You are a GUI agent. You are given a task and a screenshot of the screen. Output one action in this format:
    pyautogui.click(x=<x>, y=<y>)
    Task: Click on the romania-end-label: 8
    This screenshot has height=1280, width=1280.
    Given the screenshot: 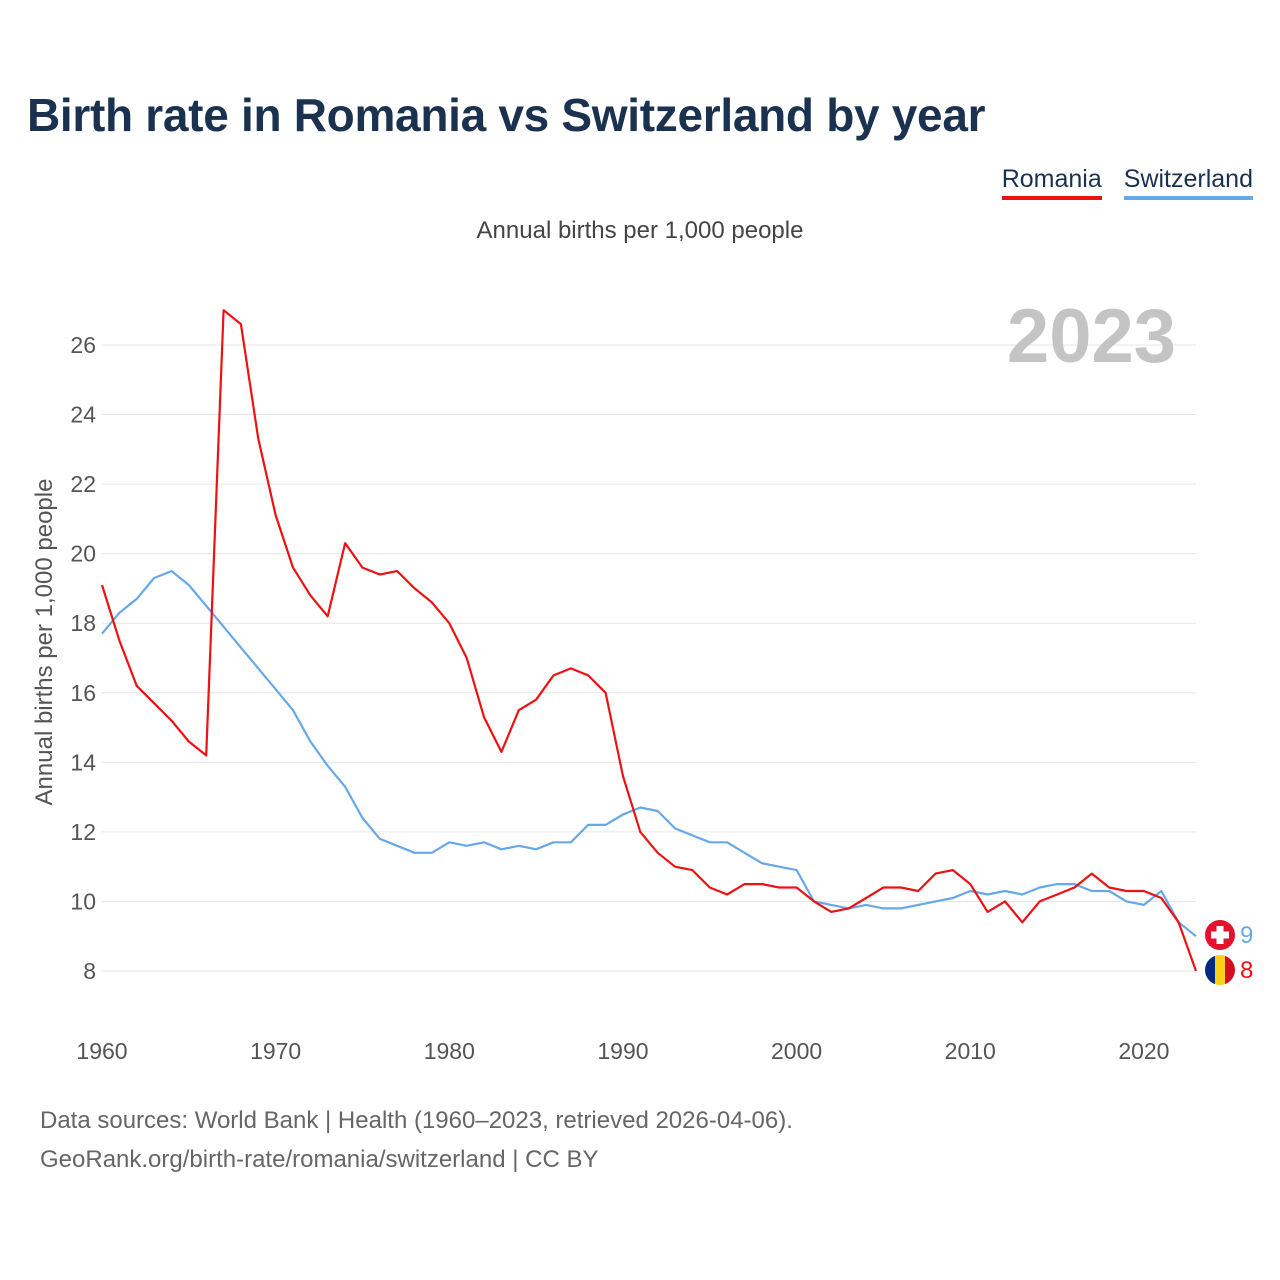 What is the action you would take?
    pyautogui.click(x=1246, y=970)
    